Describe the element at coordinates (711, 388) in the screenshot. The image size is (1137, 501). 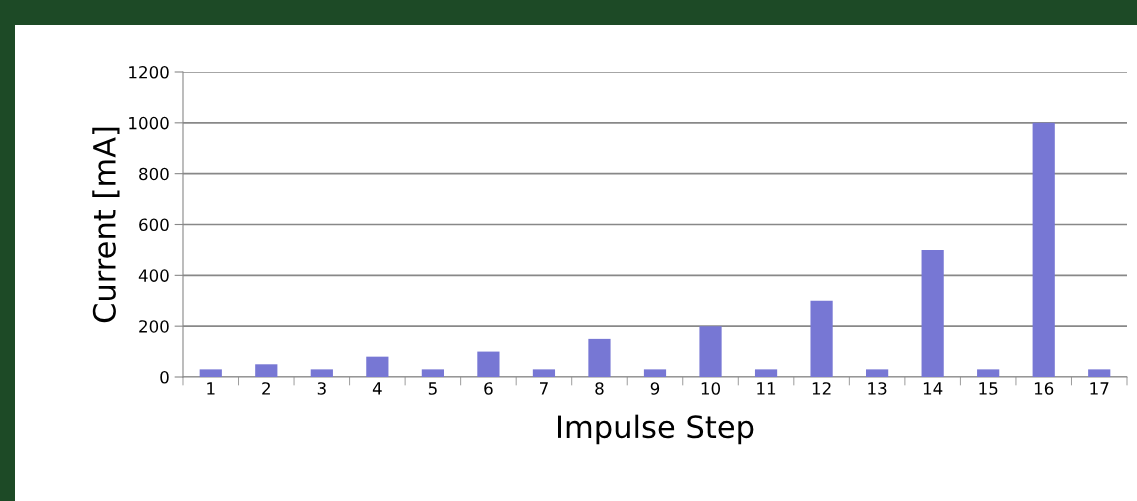
I see `x-tick-label: 10` at that location.